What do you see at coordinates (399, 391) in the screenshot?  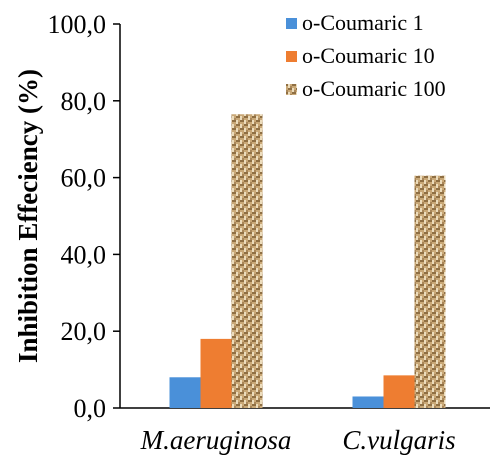 I see `bar-o-coumaric-10-c-vulgaris` at bounding box center [399, 391].